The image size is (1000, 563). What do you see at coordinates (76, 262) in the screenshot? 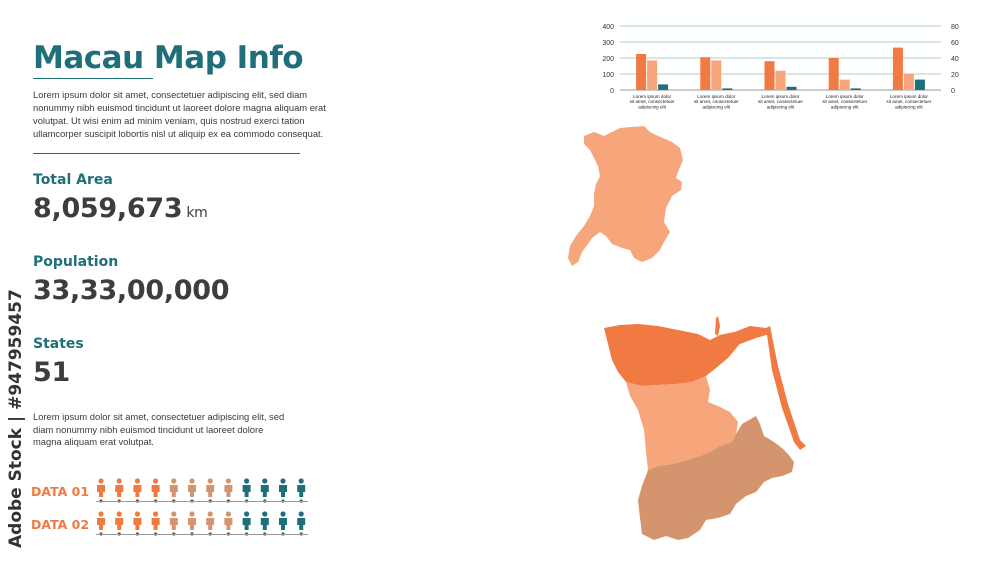
I see `population-label: Population` at bounding box center [76, 262].